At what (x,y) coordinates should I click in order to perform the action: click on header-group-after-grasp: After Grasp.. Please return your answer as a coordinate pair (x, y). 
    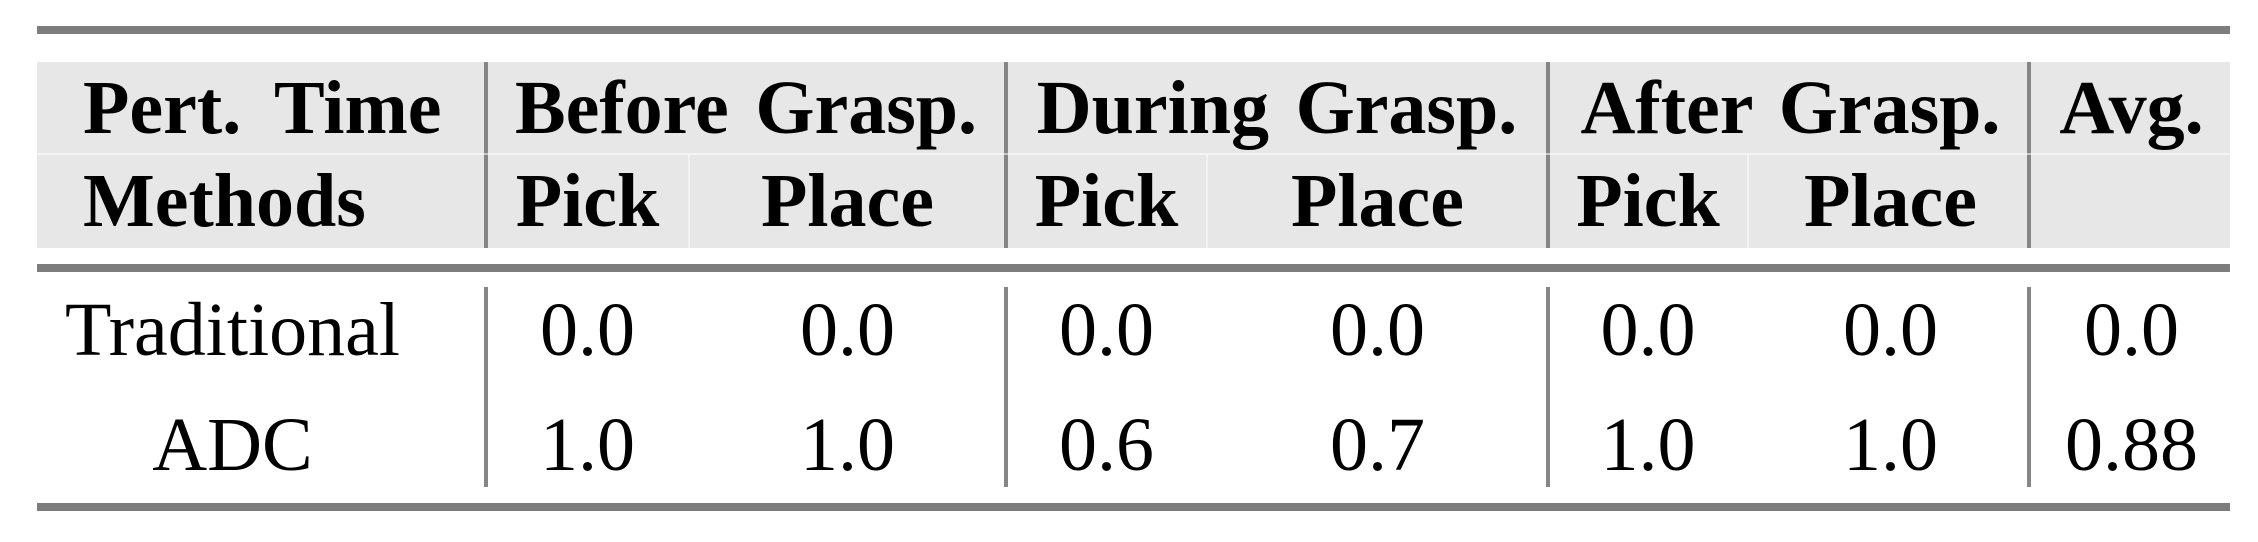
    Looking at the image, I should click on (1790, 108).